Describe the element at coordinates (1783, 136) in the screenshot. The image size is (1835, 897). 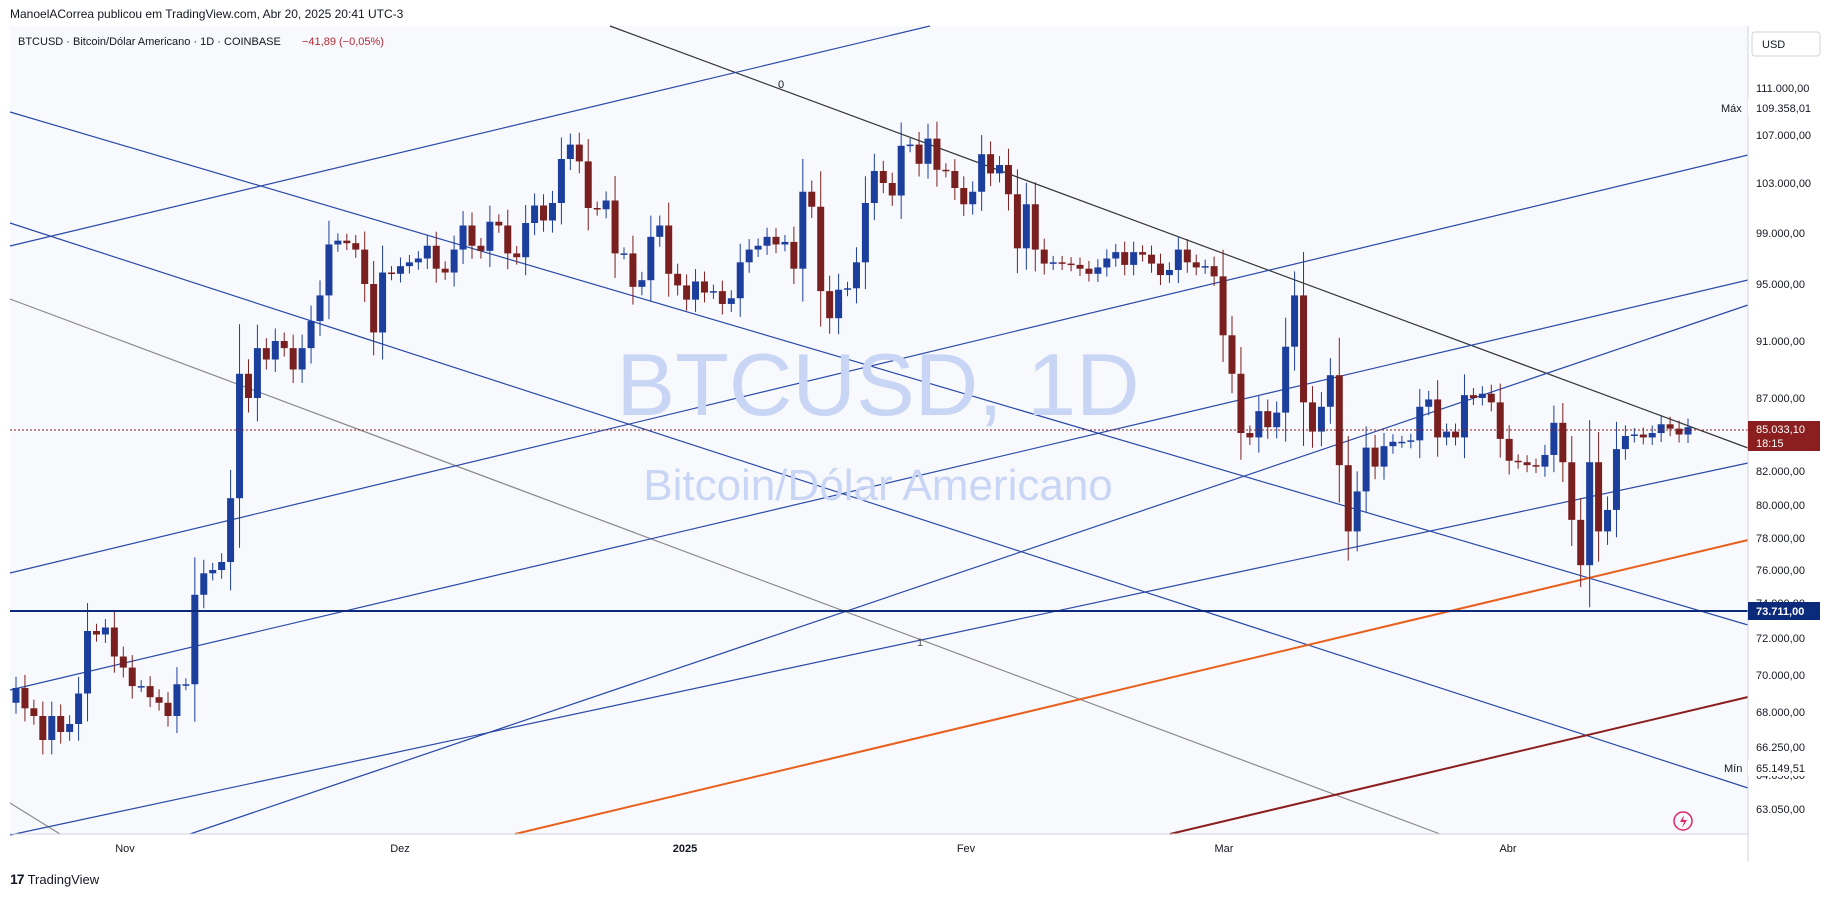
I see `price-tick: 107.000,00` at that location.